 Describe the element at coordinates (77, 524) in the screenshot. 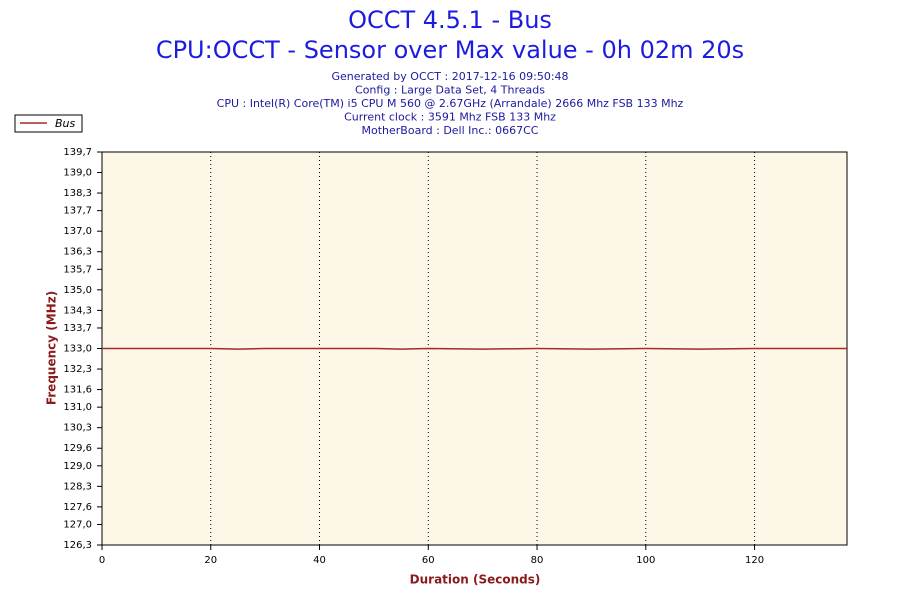

I see `y-tick-label: 127,0` at that location.